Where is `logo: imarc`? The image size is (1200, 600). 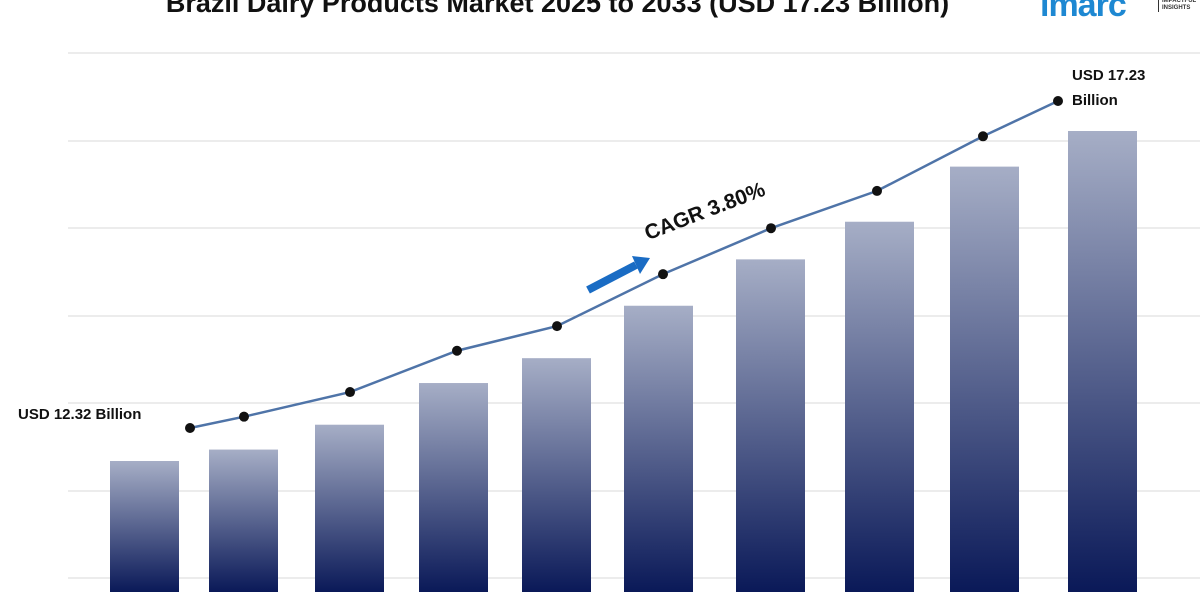
logo: imarc is located at coordinates (1083, 12).